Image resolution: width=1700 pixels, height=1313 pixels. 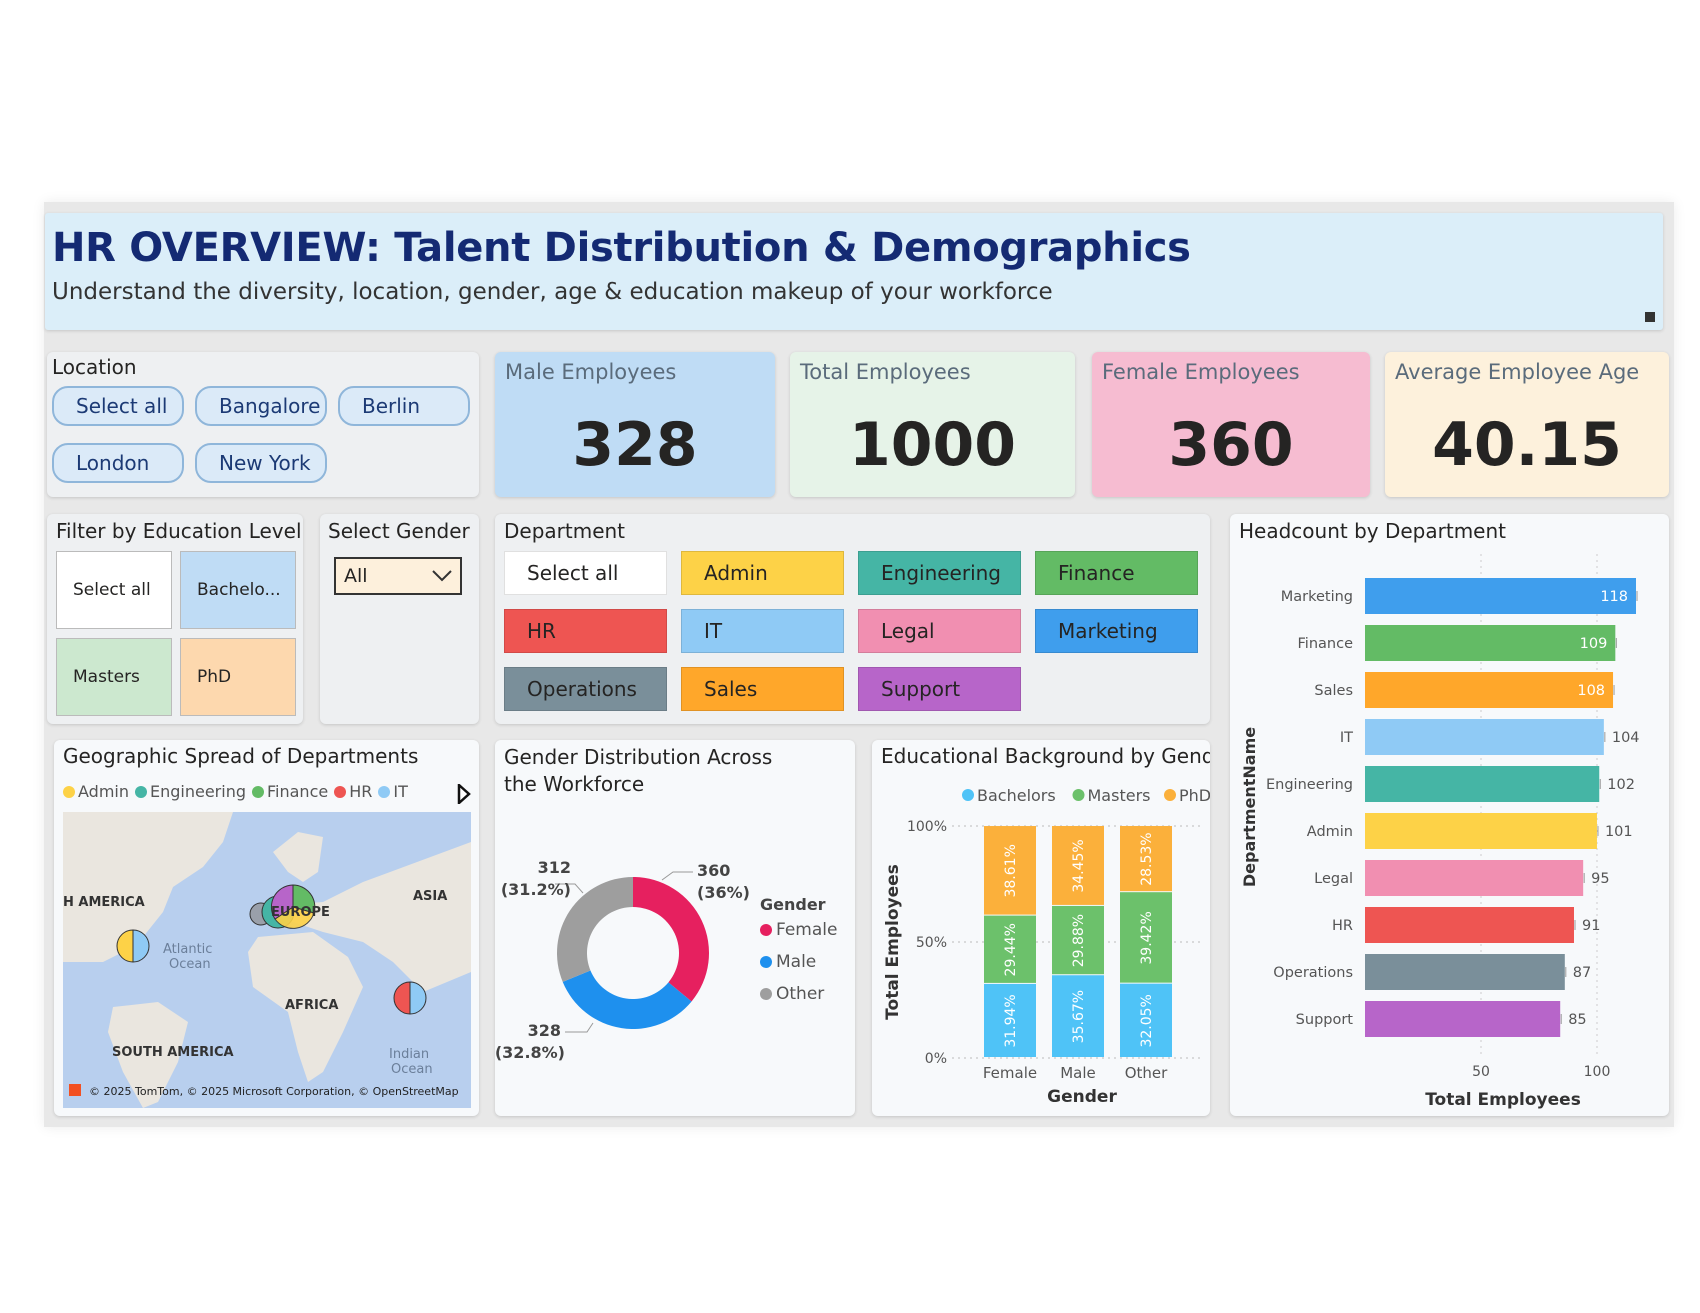 I want to click on department-option-finance: Finance, so click(x=1116, y=573).